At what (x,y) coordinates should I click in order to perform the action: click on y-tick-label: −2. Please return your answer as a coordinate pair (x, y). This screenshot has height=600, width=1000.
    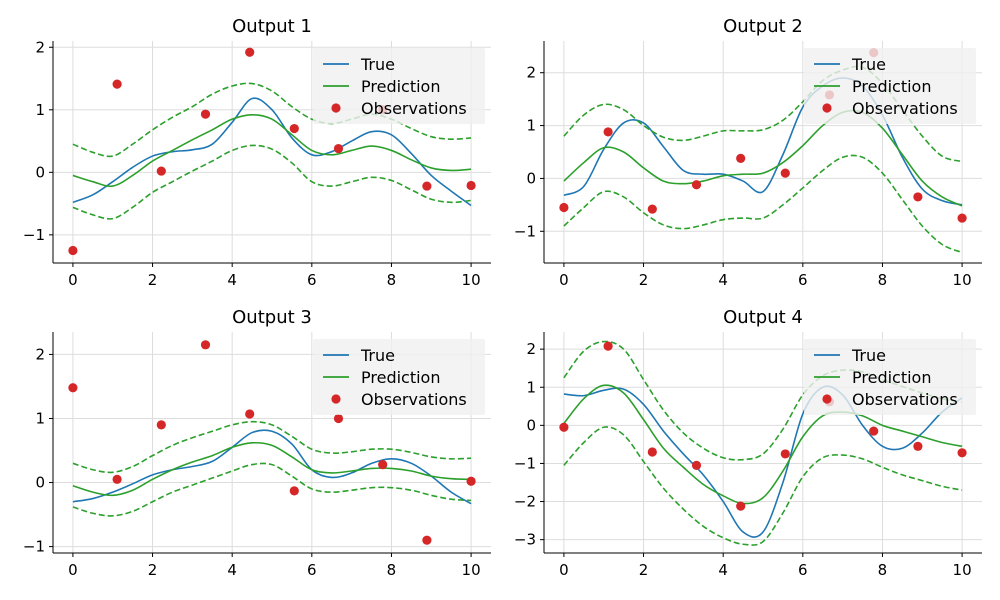
    Looking at the image, I should click on (525, 502).